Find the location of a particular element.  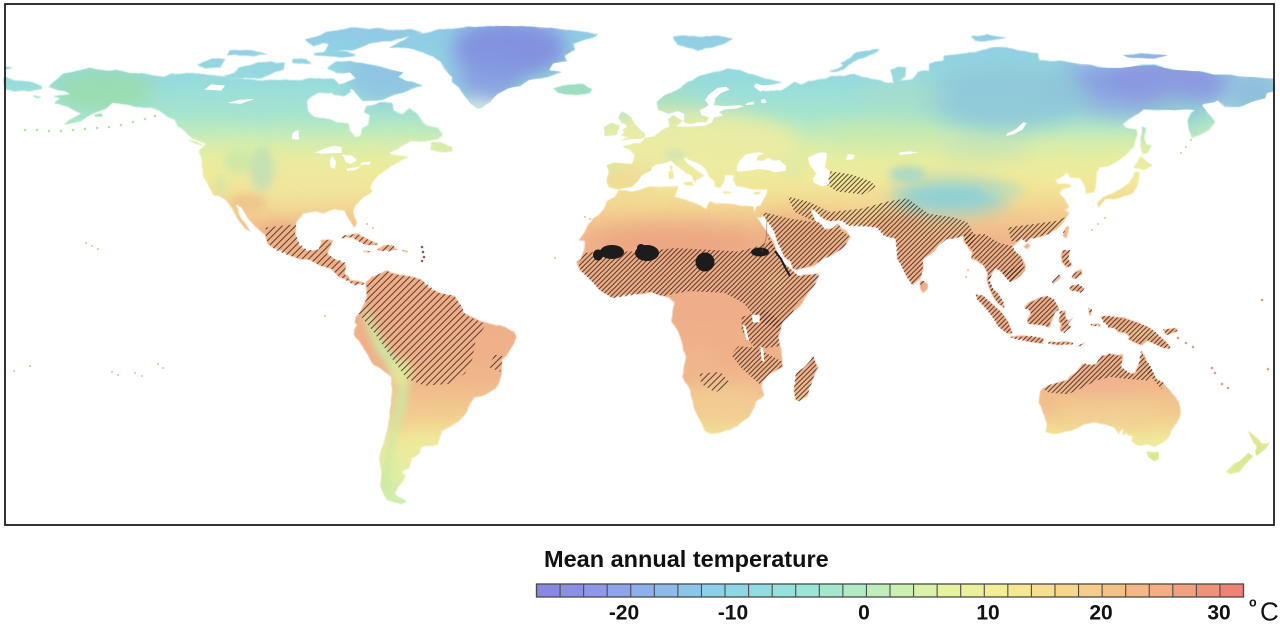

svg-text: 20 is located at coordinates (1100, 613).